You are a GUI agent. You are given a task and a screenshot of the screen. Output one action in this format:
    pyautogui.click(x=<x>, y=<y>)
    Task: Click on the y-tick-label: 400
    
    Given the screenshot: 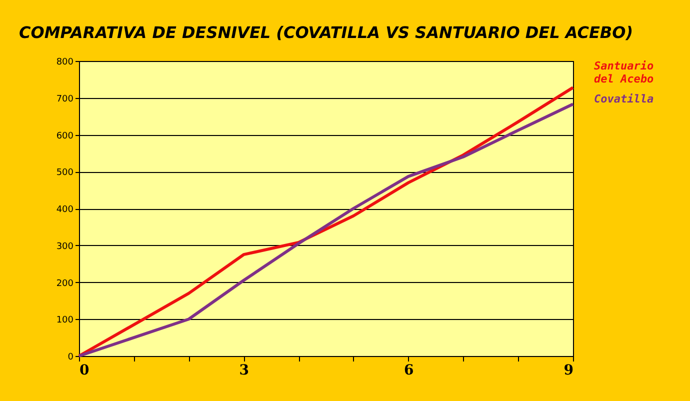 What is the action you would take?
    pyautogui.click(x=65, y=210)
    